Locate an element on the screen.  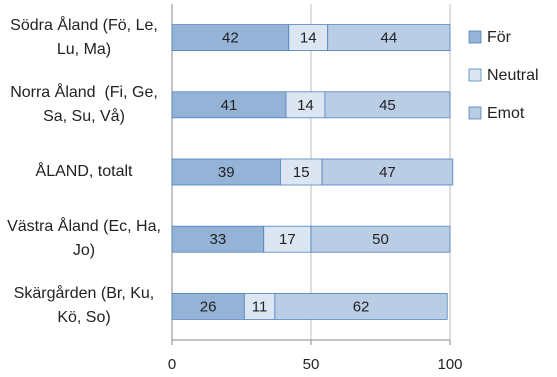
data-label: 42 is located at coordinates (230, 38).